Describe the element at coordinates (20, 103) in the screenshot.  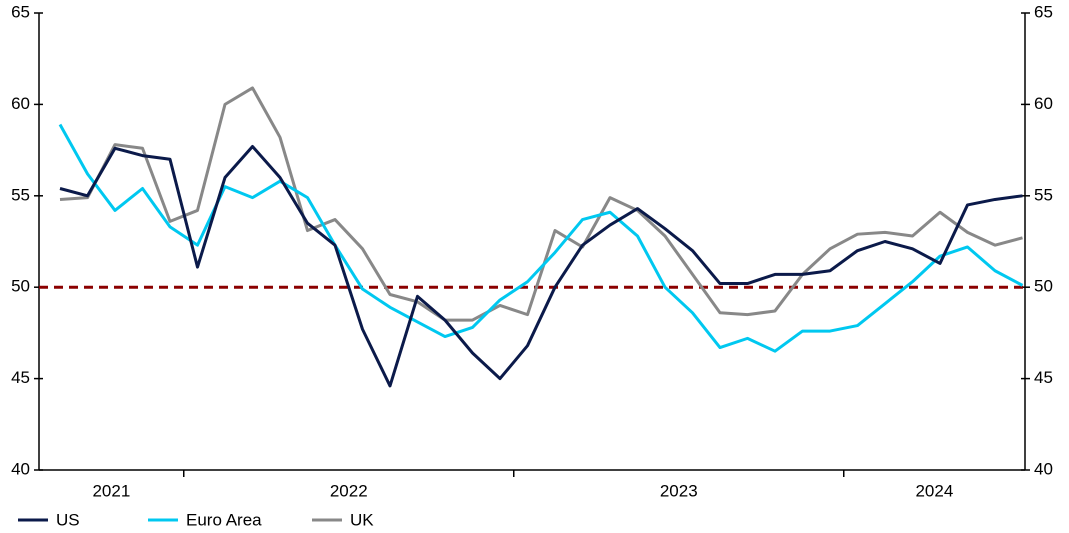
I see `y-tick-label: 60` at that location.